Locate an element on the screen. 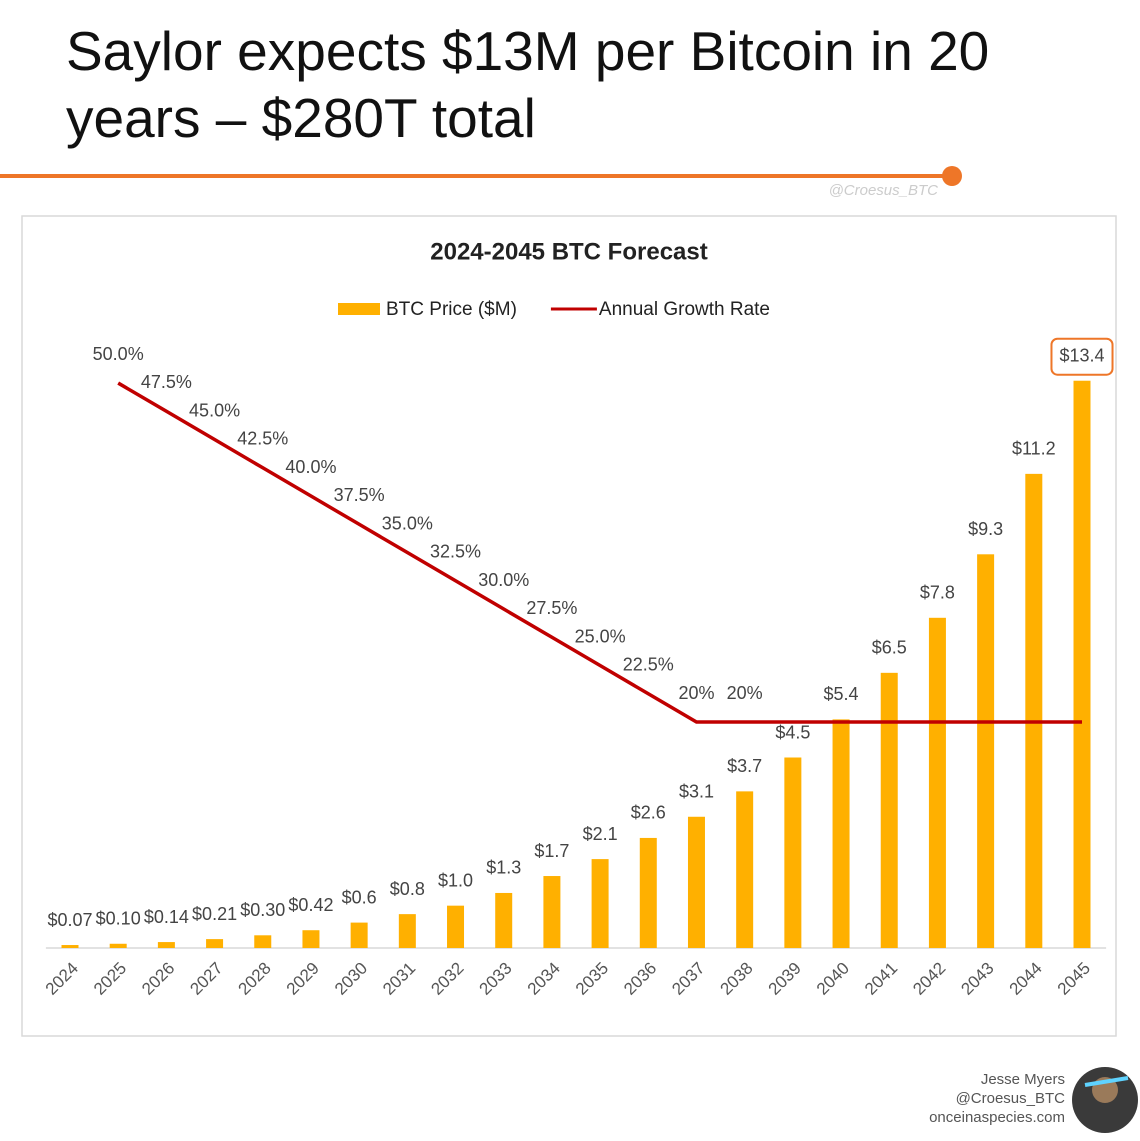  data-label: 30.0% is located at coordinates (503, 580).